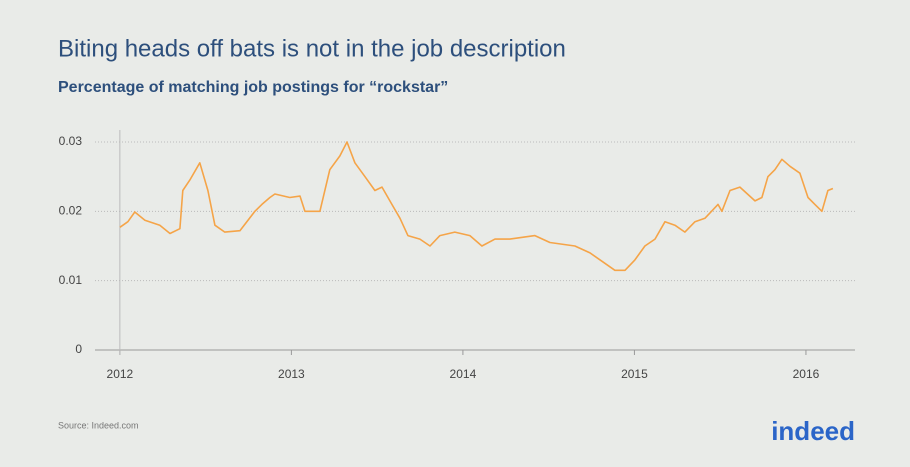  What do you see at coordinates (120, 374) in the screenshot?
I see `x-tick-label: 2012` at bounding box center [120, 374].